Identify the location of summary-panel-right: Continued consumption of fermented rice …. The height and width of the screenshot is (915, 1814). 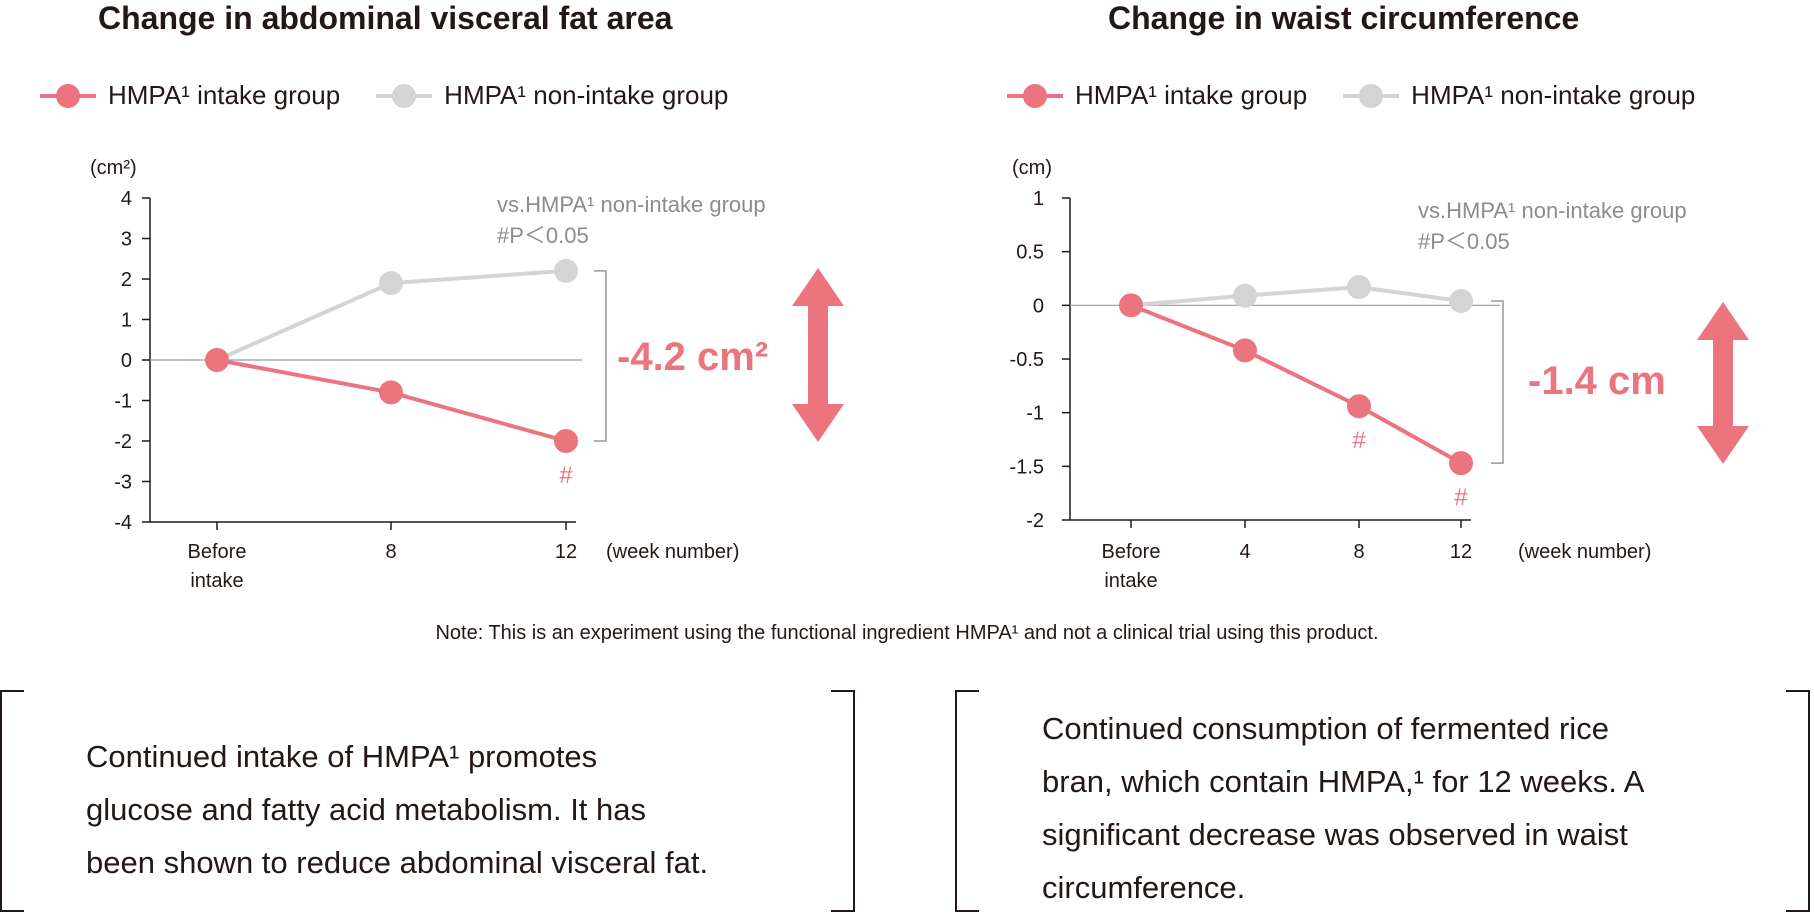
(1382, 801).